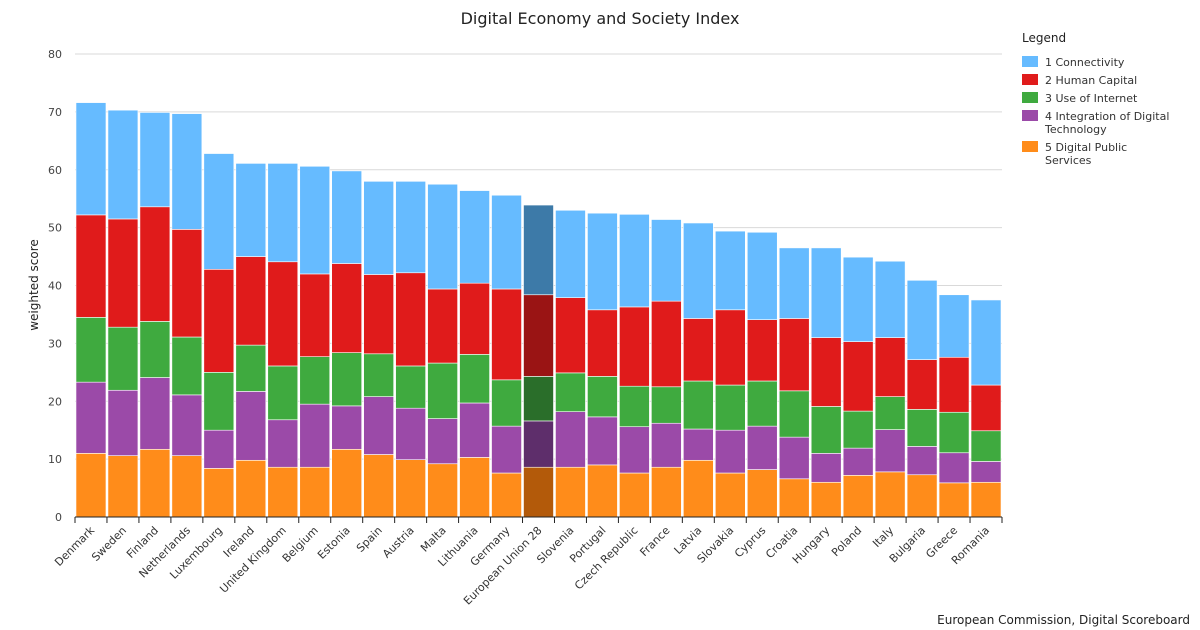 This screenshot has height=630, width=1200. Describe the element at coordinates (91, 310) in the screenshot. I see `bar-stack-denmark` at that location.